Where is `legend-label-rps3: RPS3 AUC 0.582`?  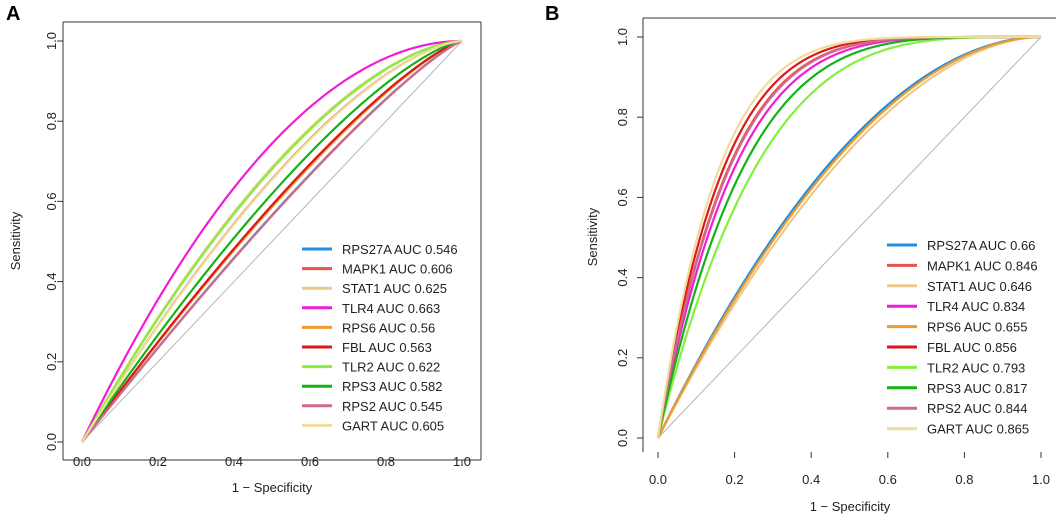
legend-label-rps3: RPS3 AUC 0.582 is located at coordinates (392, 386).